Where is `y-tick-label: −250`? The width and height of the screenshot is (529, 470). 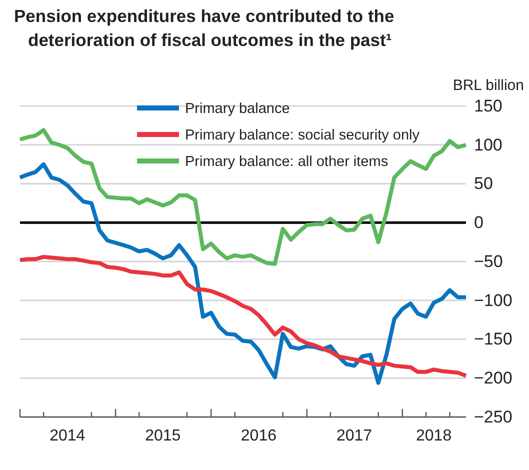 y-tick-label: −250 is located at coordinates (493, 416).